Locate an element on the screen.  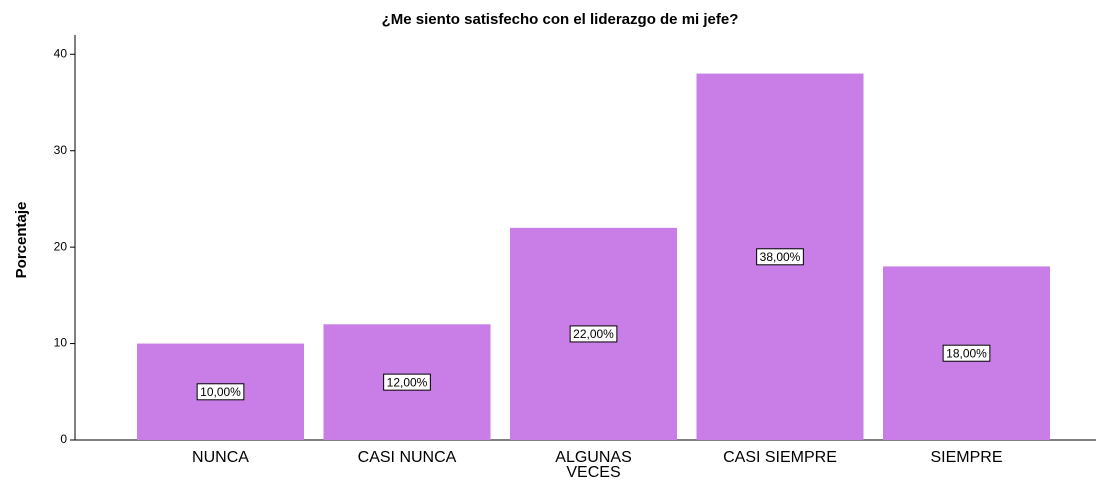
value-label: 22,00% is located at coordinates (593, 334).